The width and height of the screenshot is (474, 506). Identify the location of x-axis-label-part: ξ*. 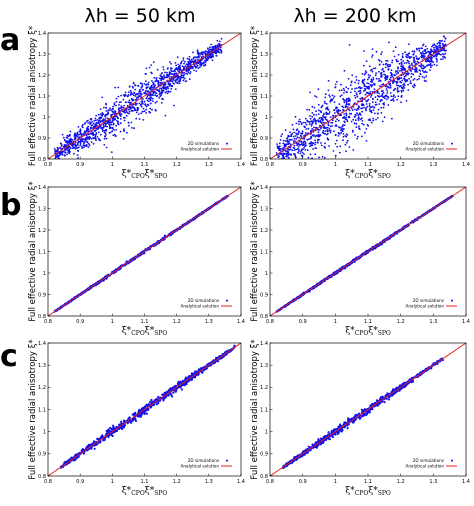
(350, 174).